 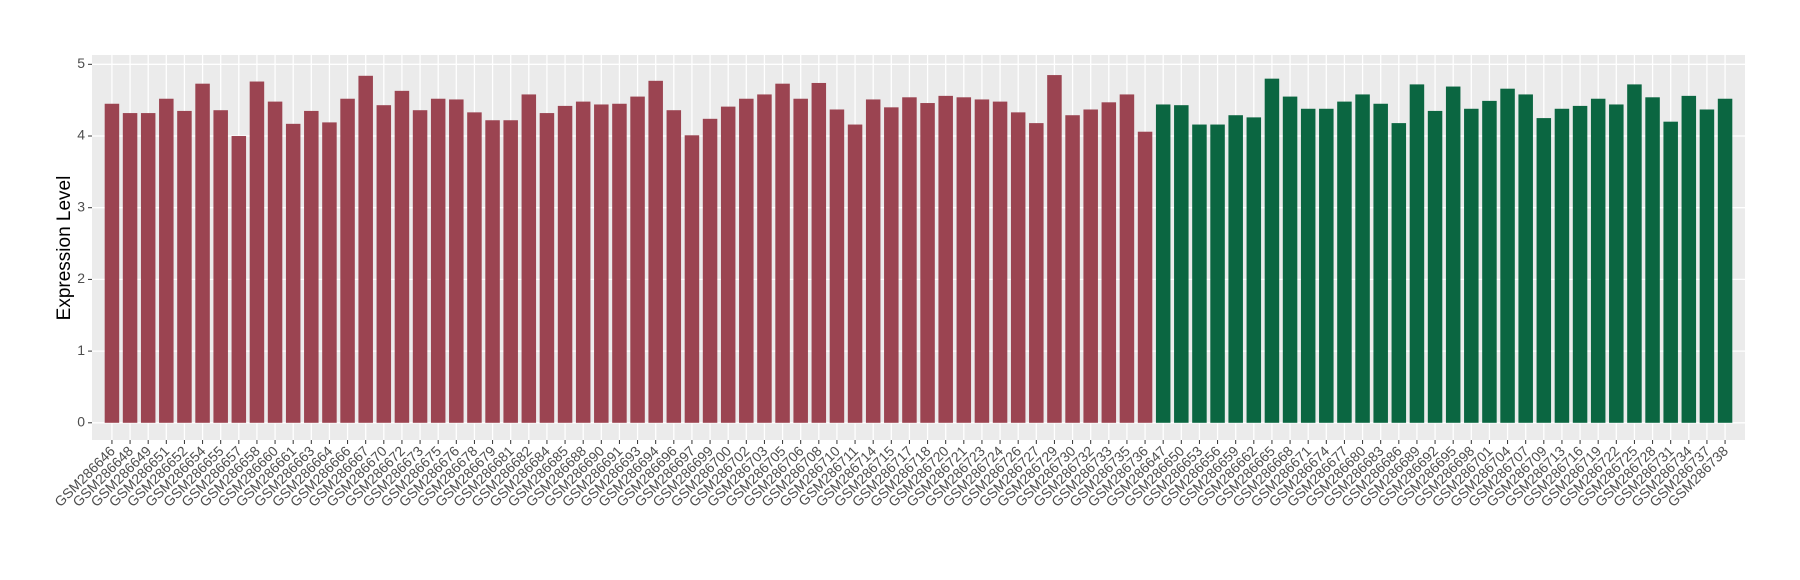 I want to click on y-tick-label: 4, so click(x=81, y=135).